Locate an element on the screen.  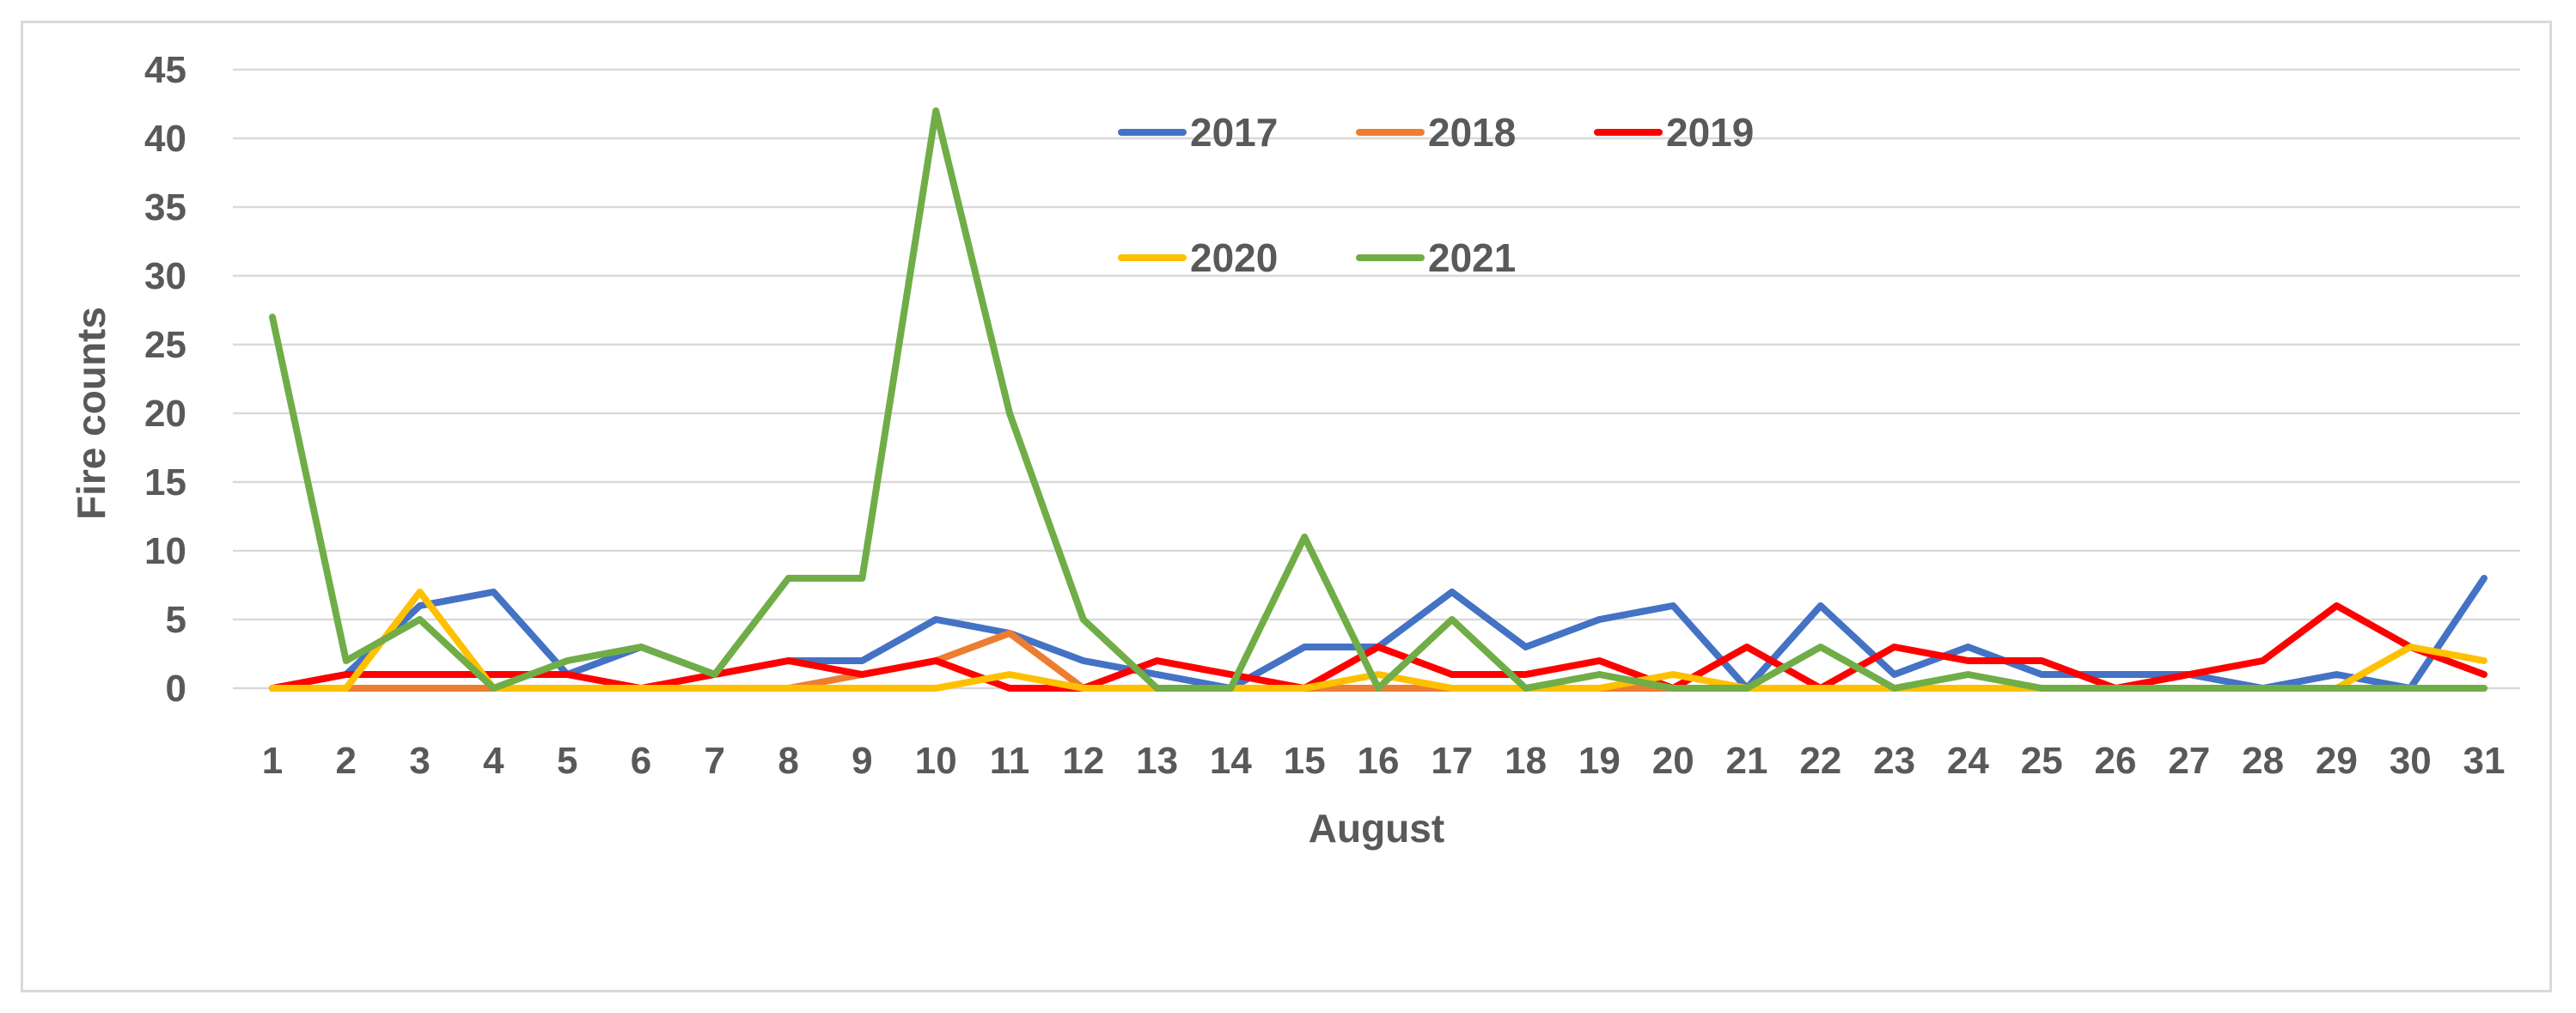
legend: 2017 2018 2019 2020 2021 is located at coordinates (1436, 195).